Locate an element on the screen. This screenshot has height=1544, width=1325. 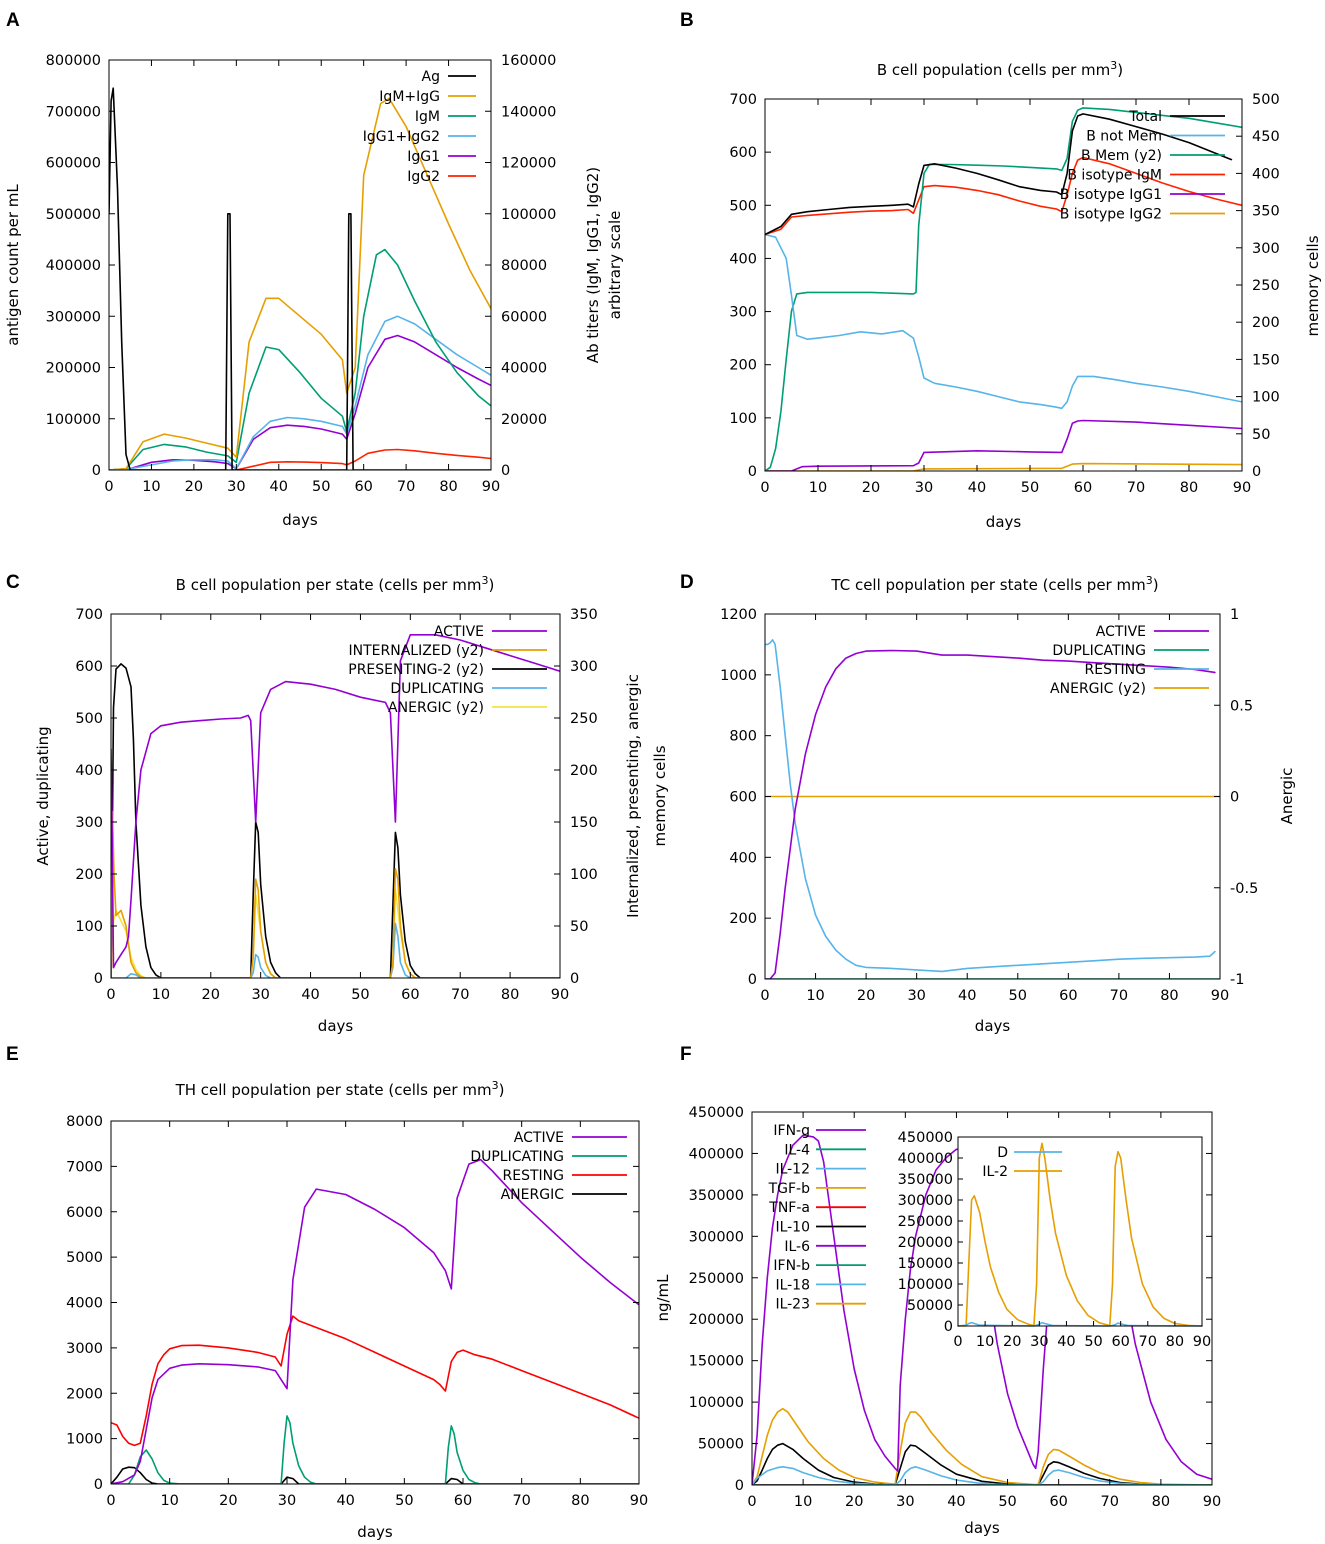
inset-y-tick-label: 300000 is located at coordinates (925, 1201).